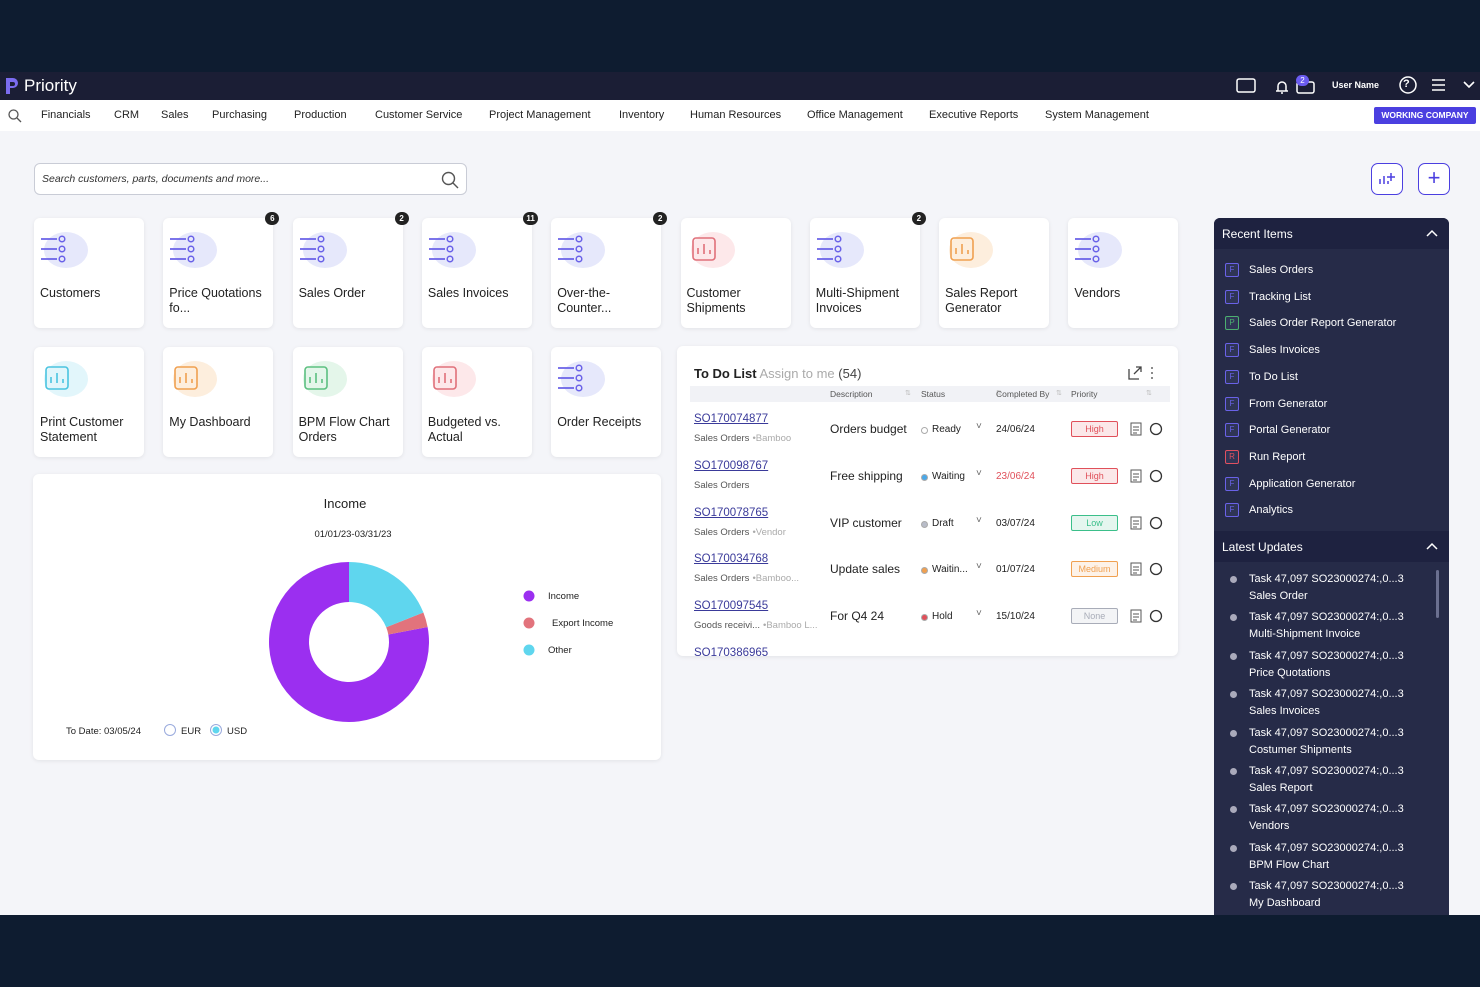 The image size is (1480, 987). What do you see at coordinates (1277, 456) in the screenshot?
I see `recent-item: Run Report` at bounding box center [1277, 456].